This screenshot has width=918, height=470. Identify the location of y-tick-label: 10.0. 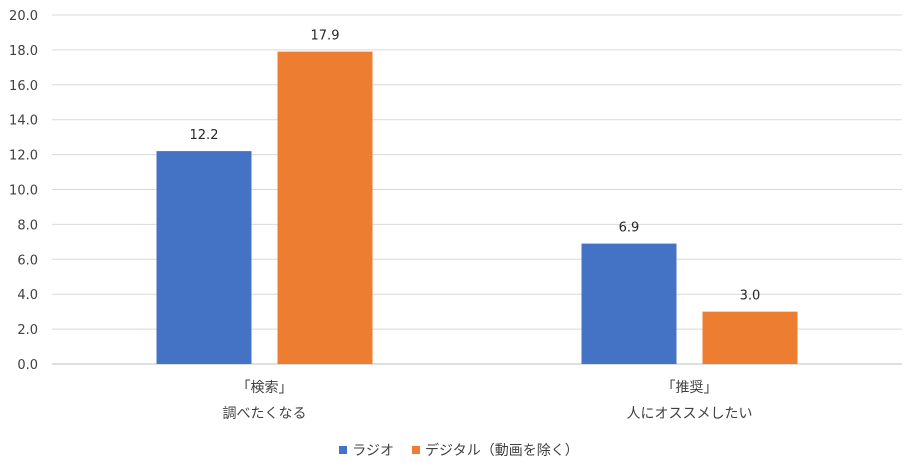
(23, 191).